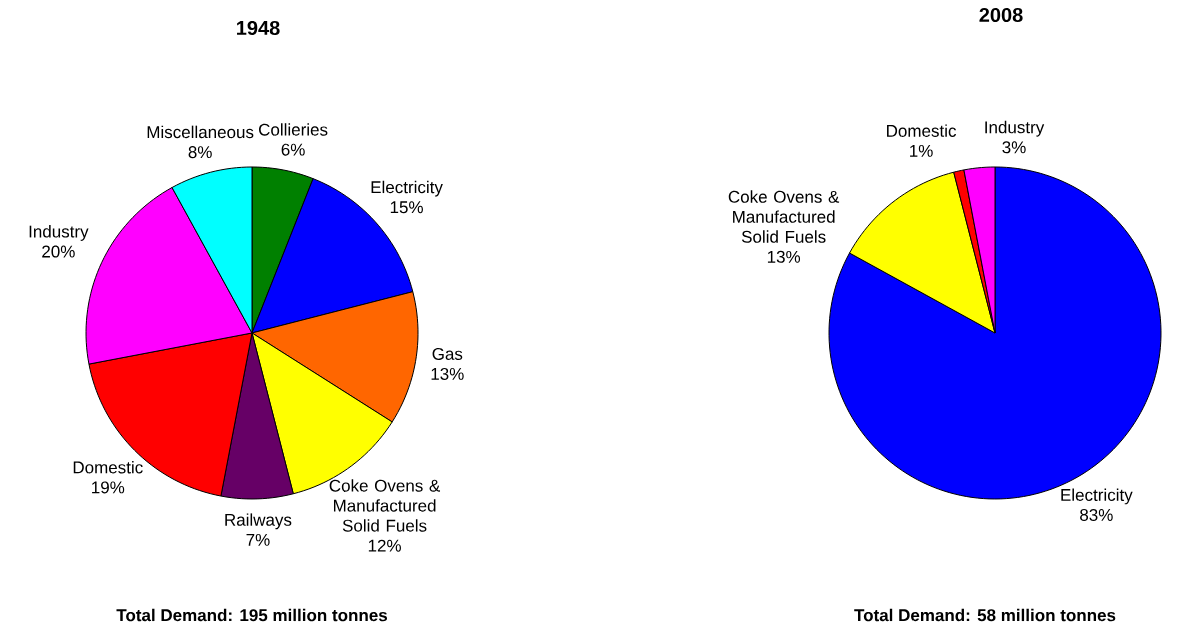 The height and width of the screenshot is (631, 1190). Describe the element at coordinates (200, 152) in the screenshot. I see `data-label: 8%` at that location.